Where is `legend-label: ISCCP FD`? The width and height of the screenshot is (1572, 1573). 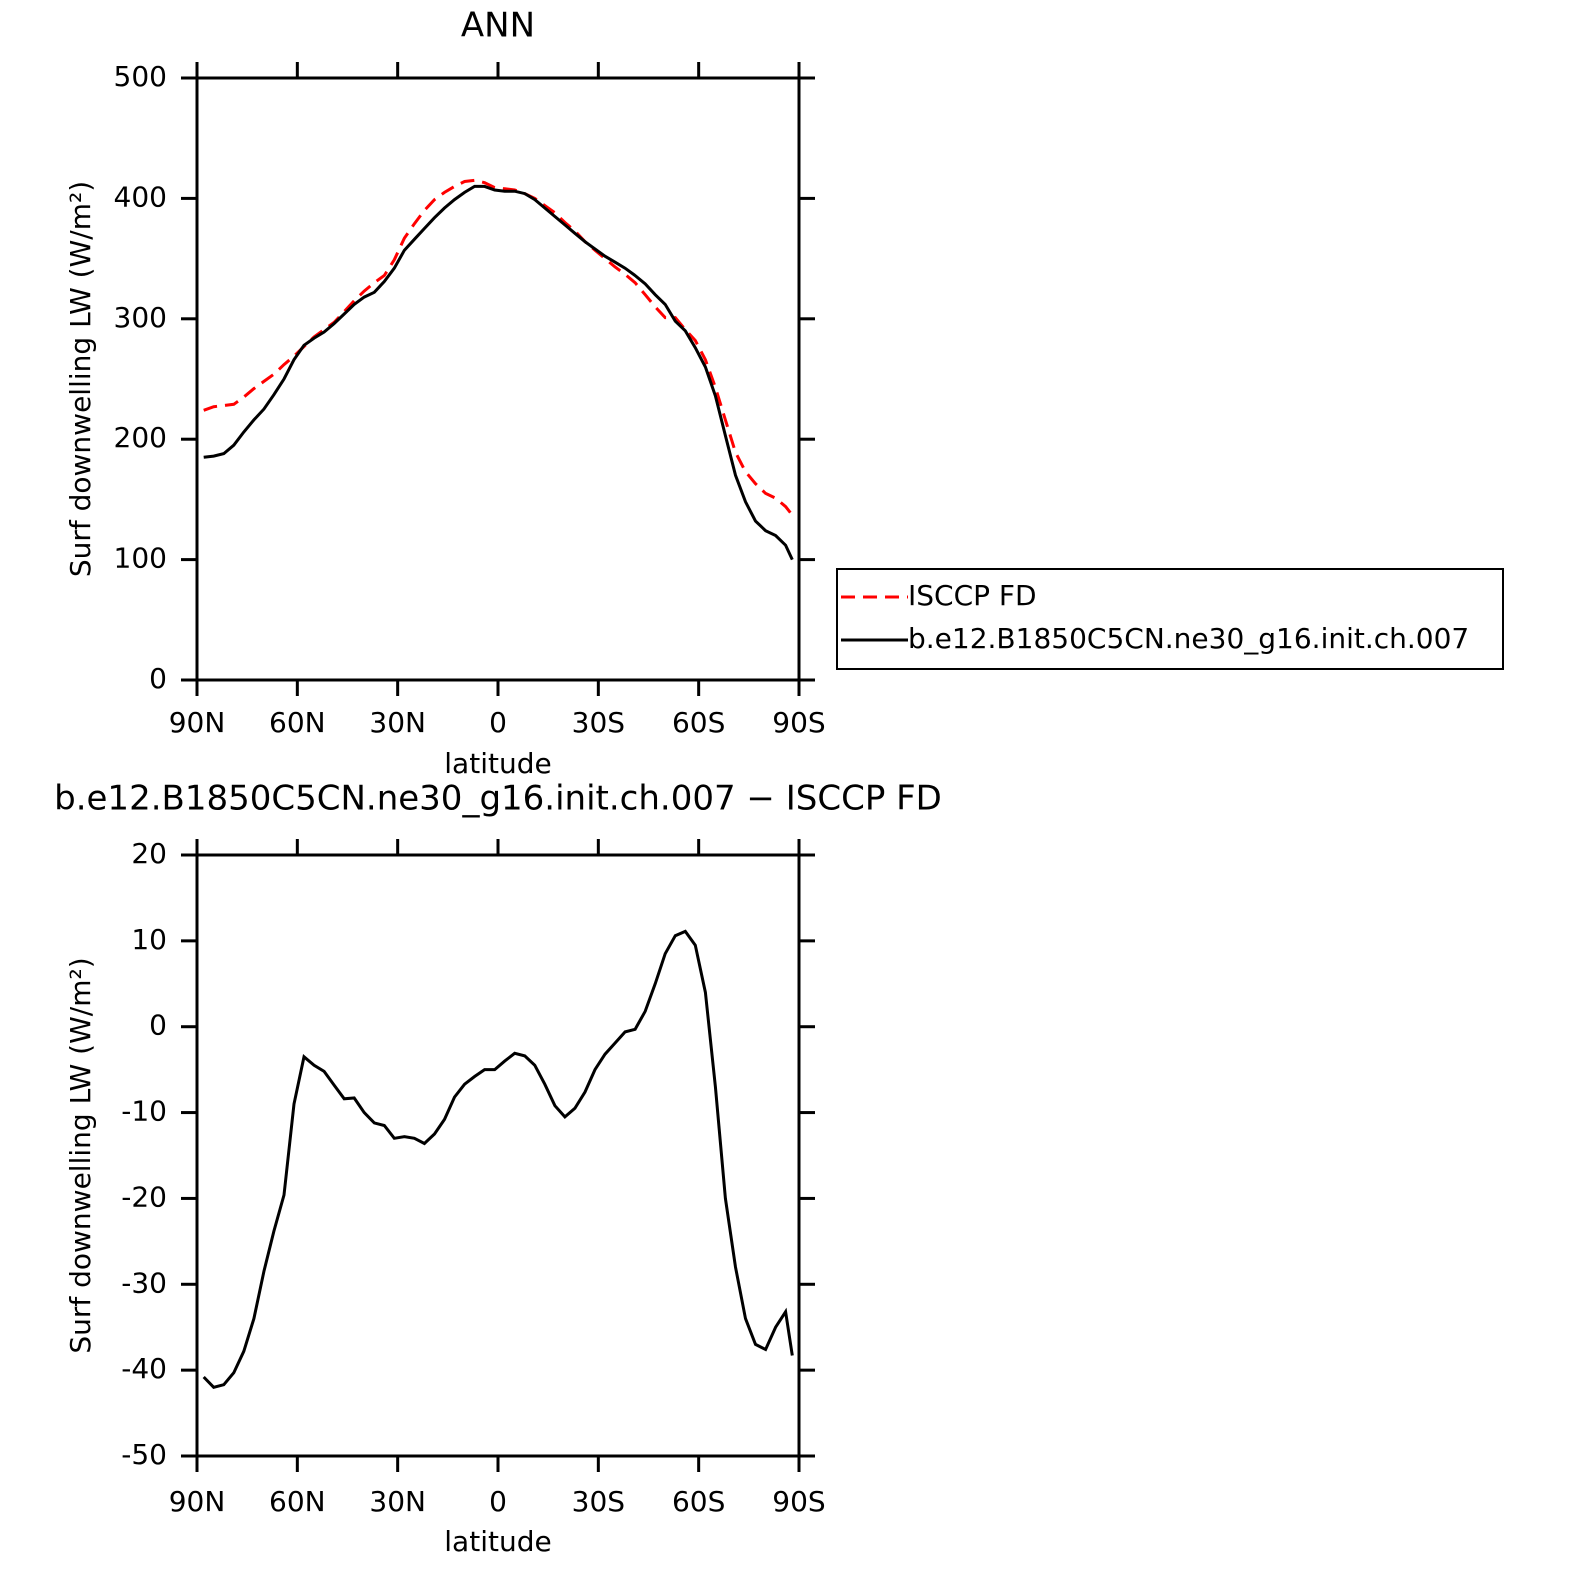
legend-label: ISCCP FD is located at coordinates (972, 595).